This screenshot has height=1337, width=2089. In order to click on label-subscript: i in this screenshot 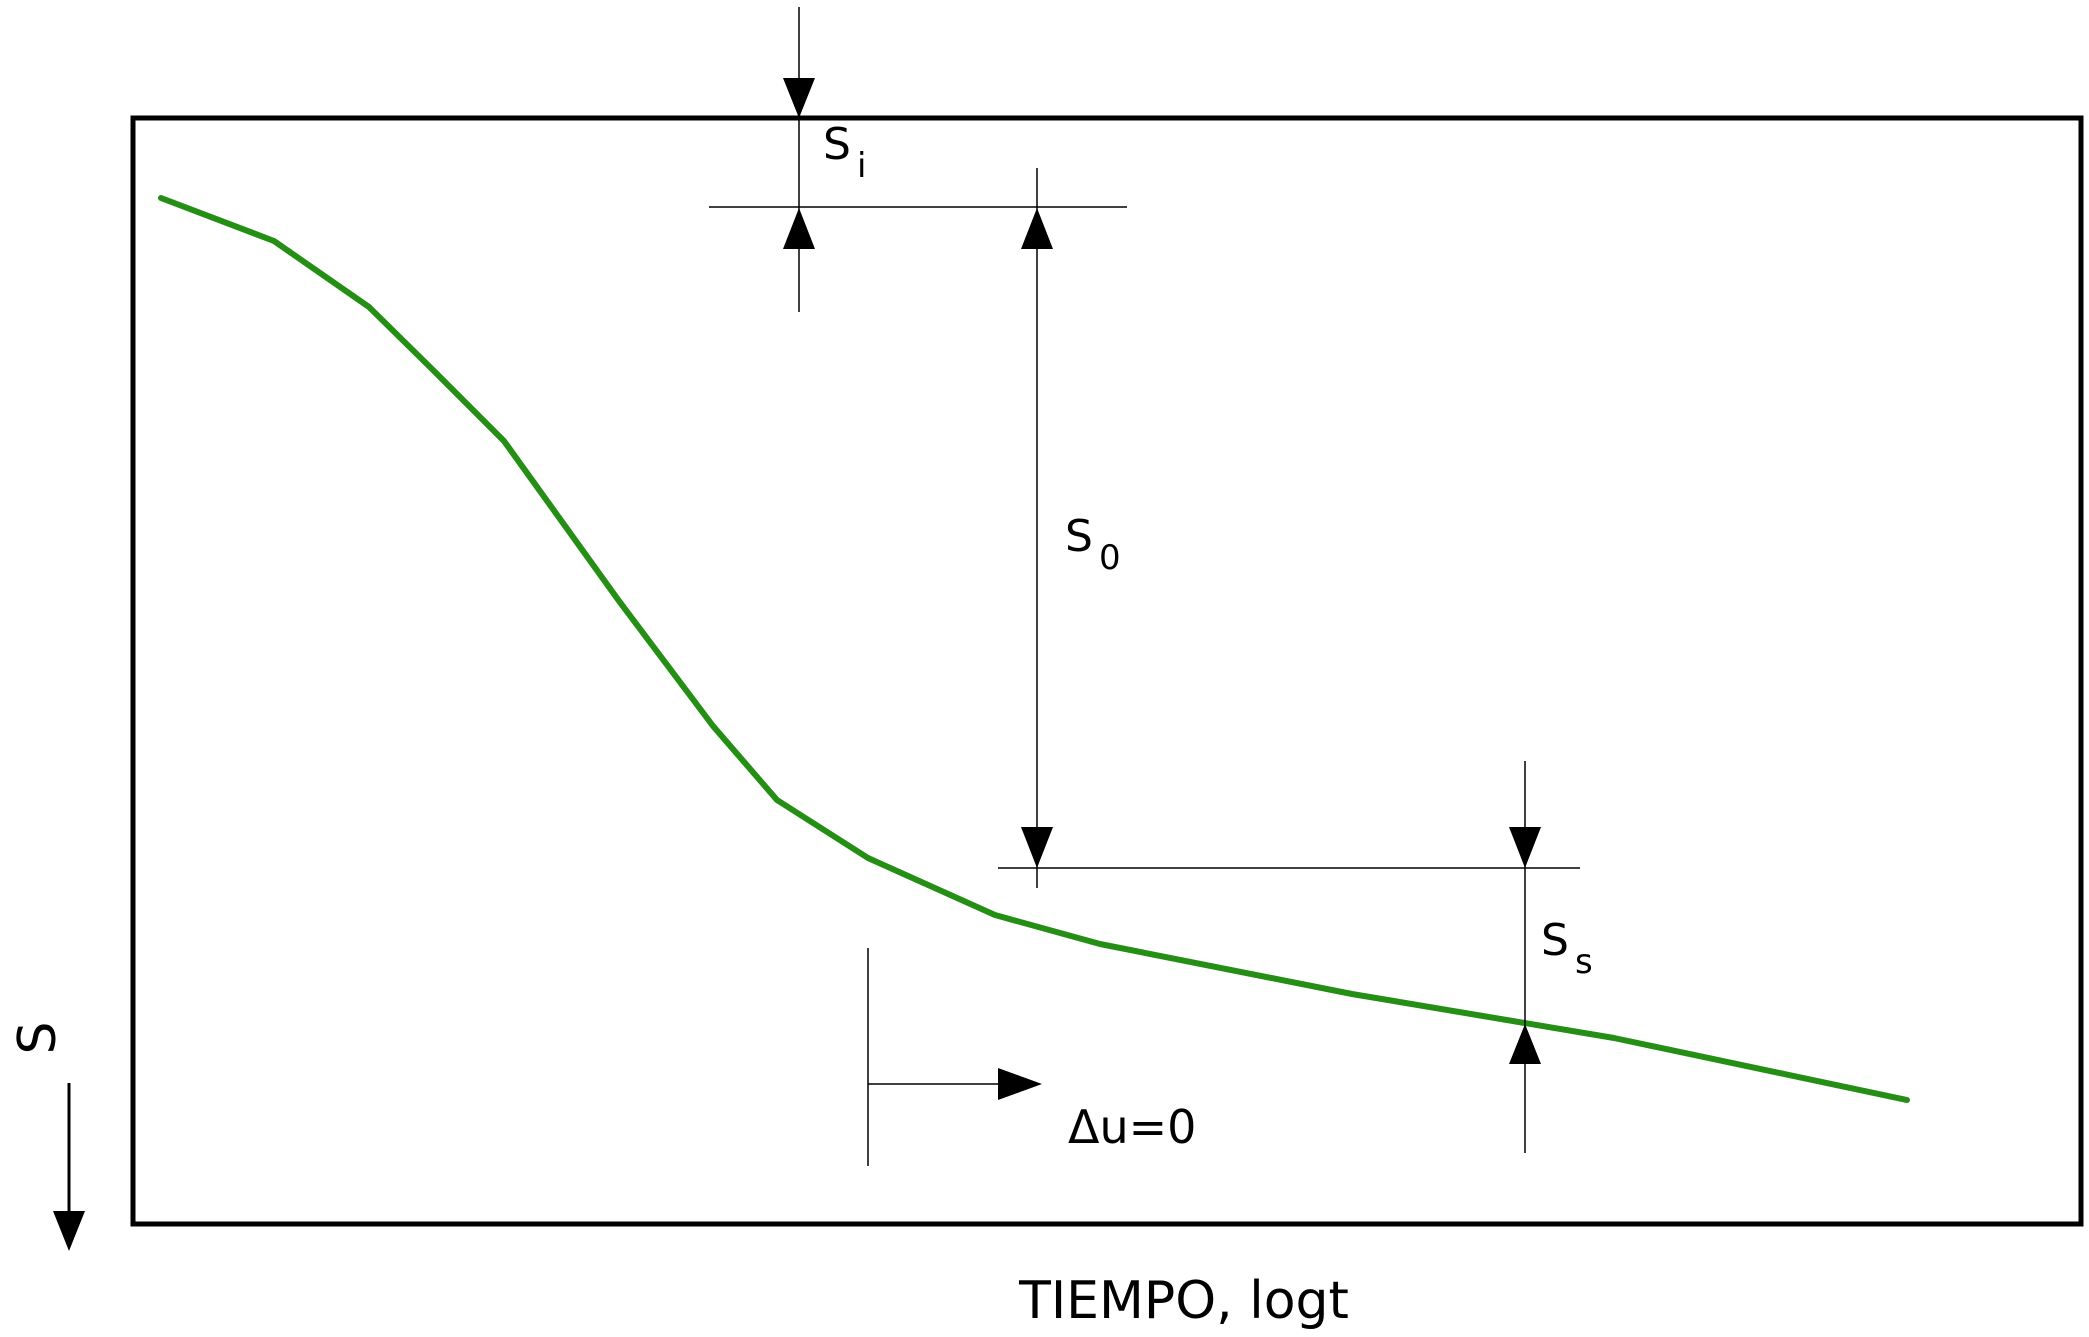, I will do `click(861, 166)`.